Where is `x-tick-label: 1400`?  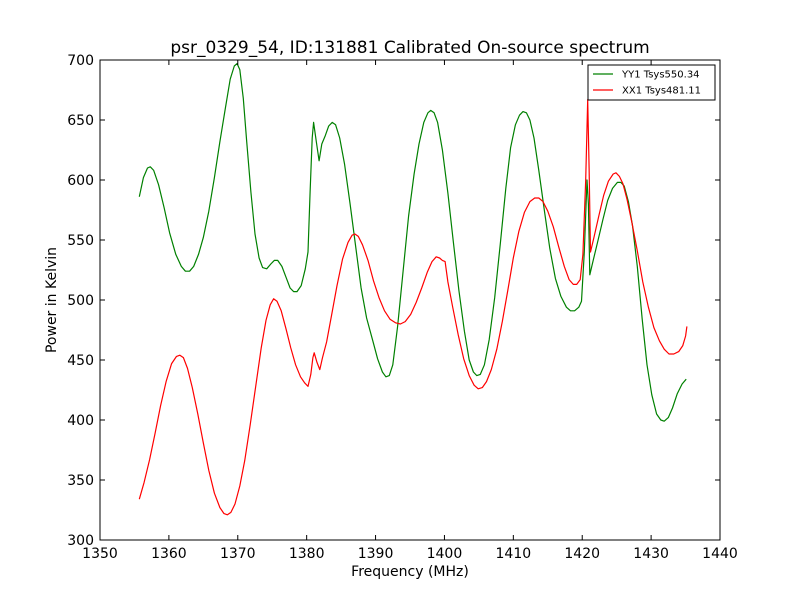 x-tick-label: 1400 is located at coordinates (445, 554).